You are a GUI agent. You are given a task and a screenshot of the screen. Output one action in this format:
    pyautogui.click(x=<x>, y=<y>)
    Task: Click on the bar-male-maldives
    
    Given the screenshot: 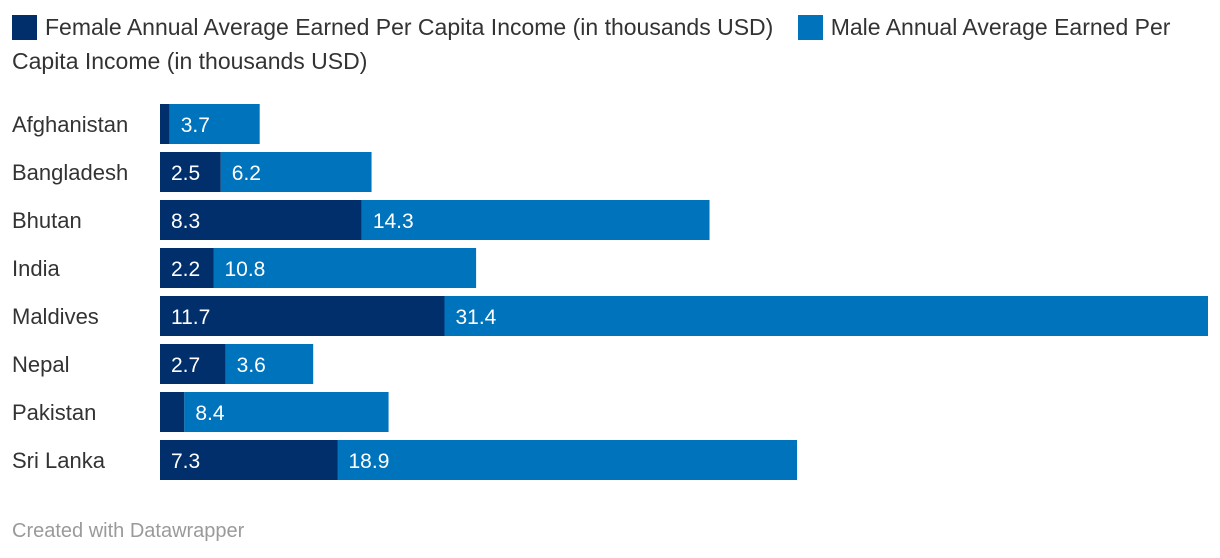 What is the action you would take?
    pyautogui.click(x=826, y=316)
    